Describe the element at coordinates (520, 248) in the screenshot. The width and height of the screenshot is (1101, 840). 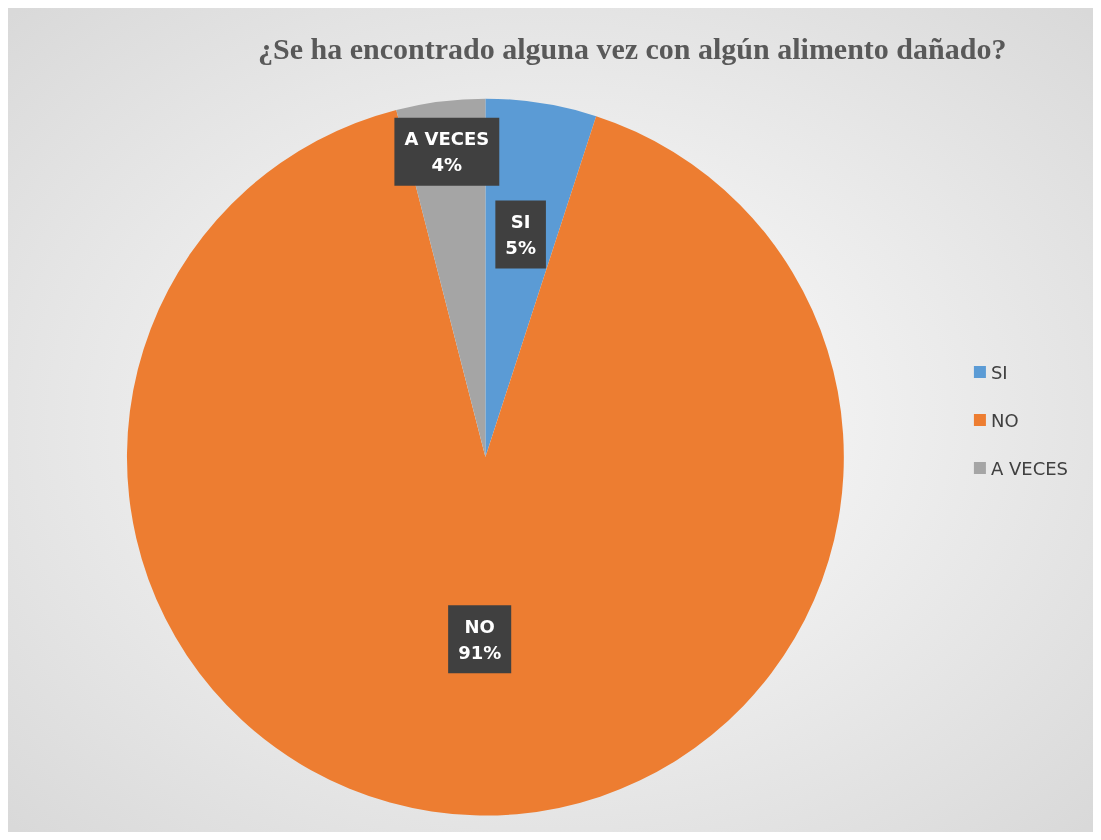
I see `data-label: 5%` at that location.